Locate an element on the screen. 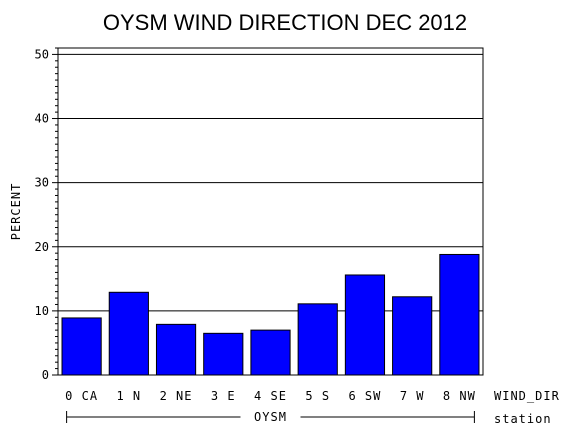  bar-1-n is located at coordinates (128, 333).